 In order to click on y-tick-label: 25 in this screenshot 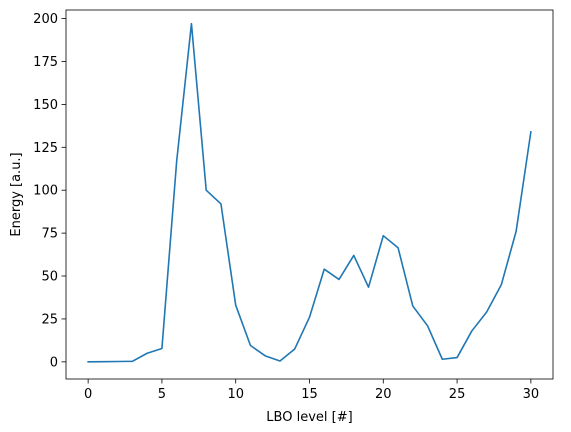, I will do `click(49, 319)`.